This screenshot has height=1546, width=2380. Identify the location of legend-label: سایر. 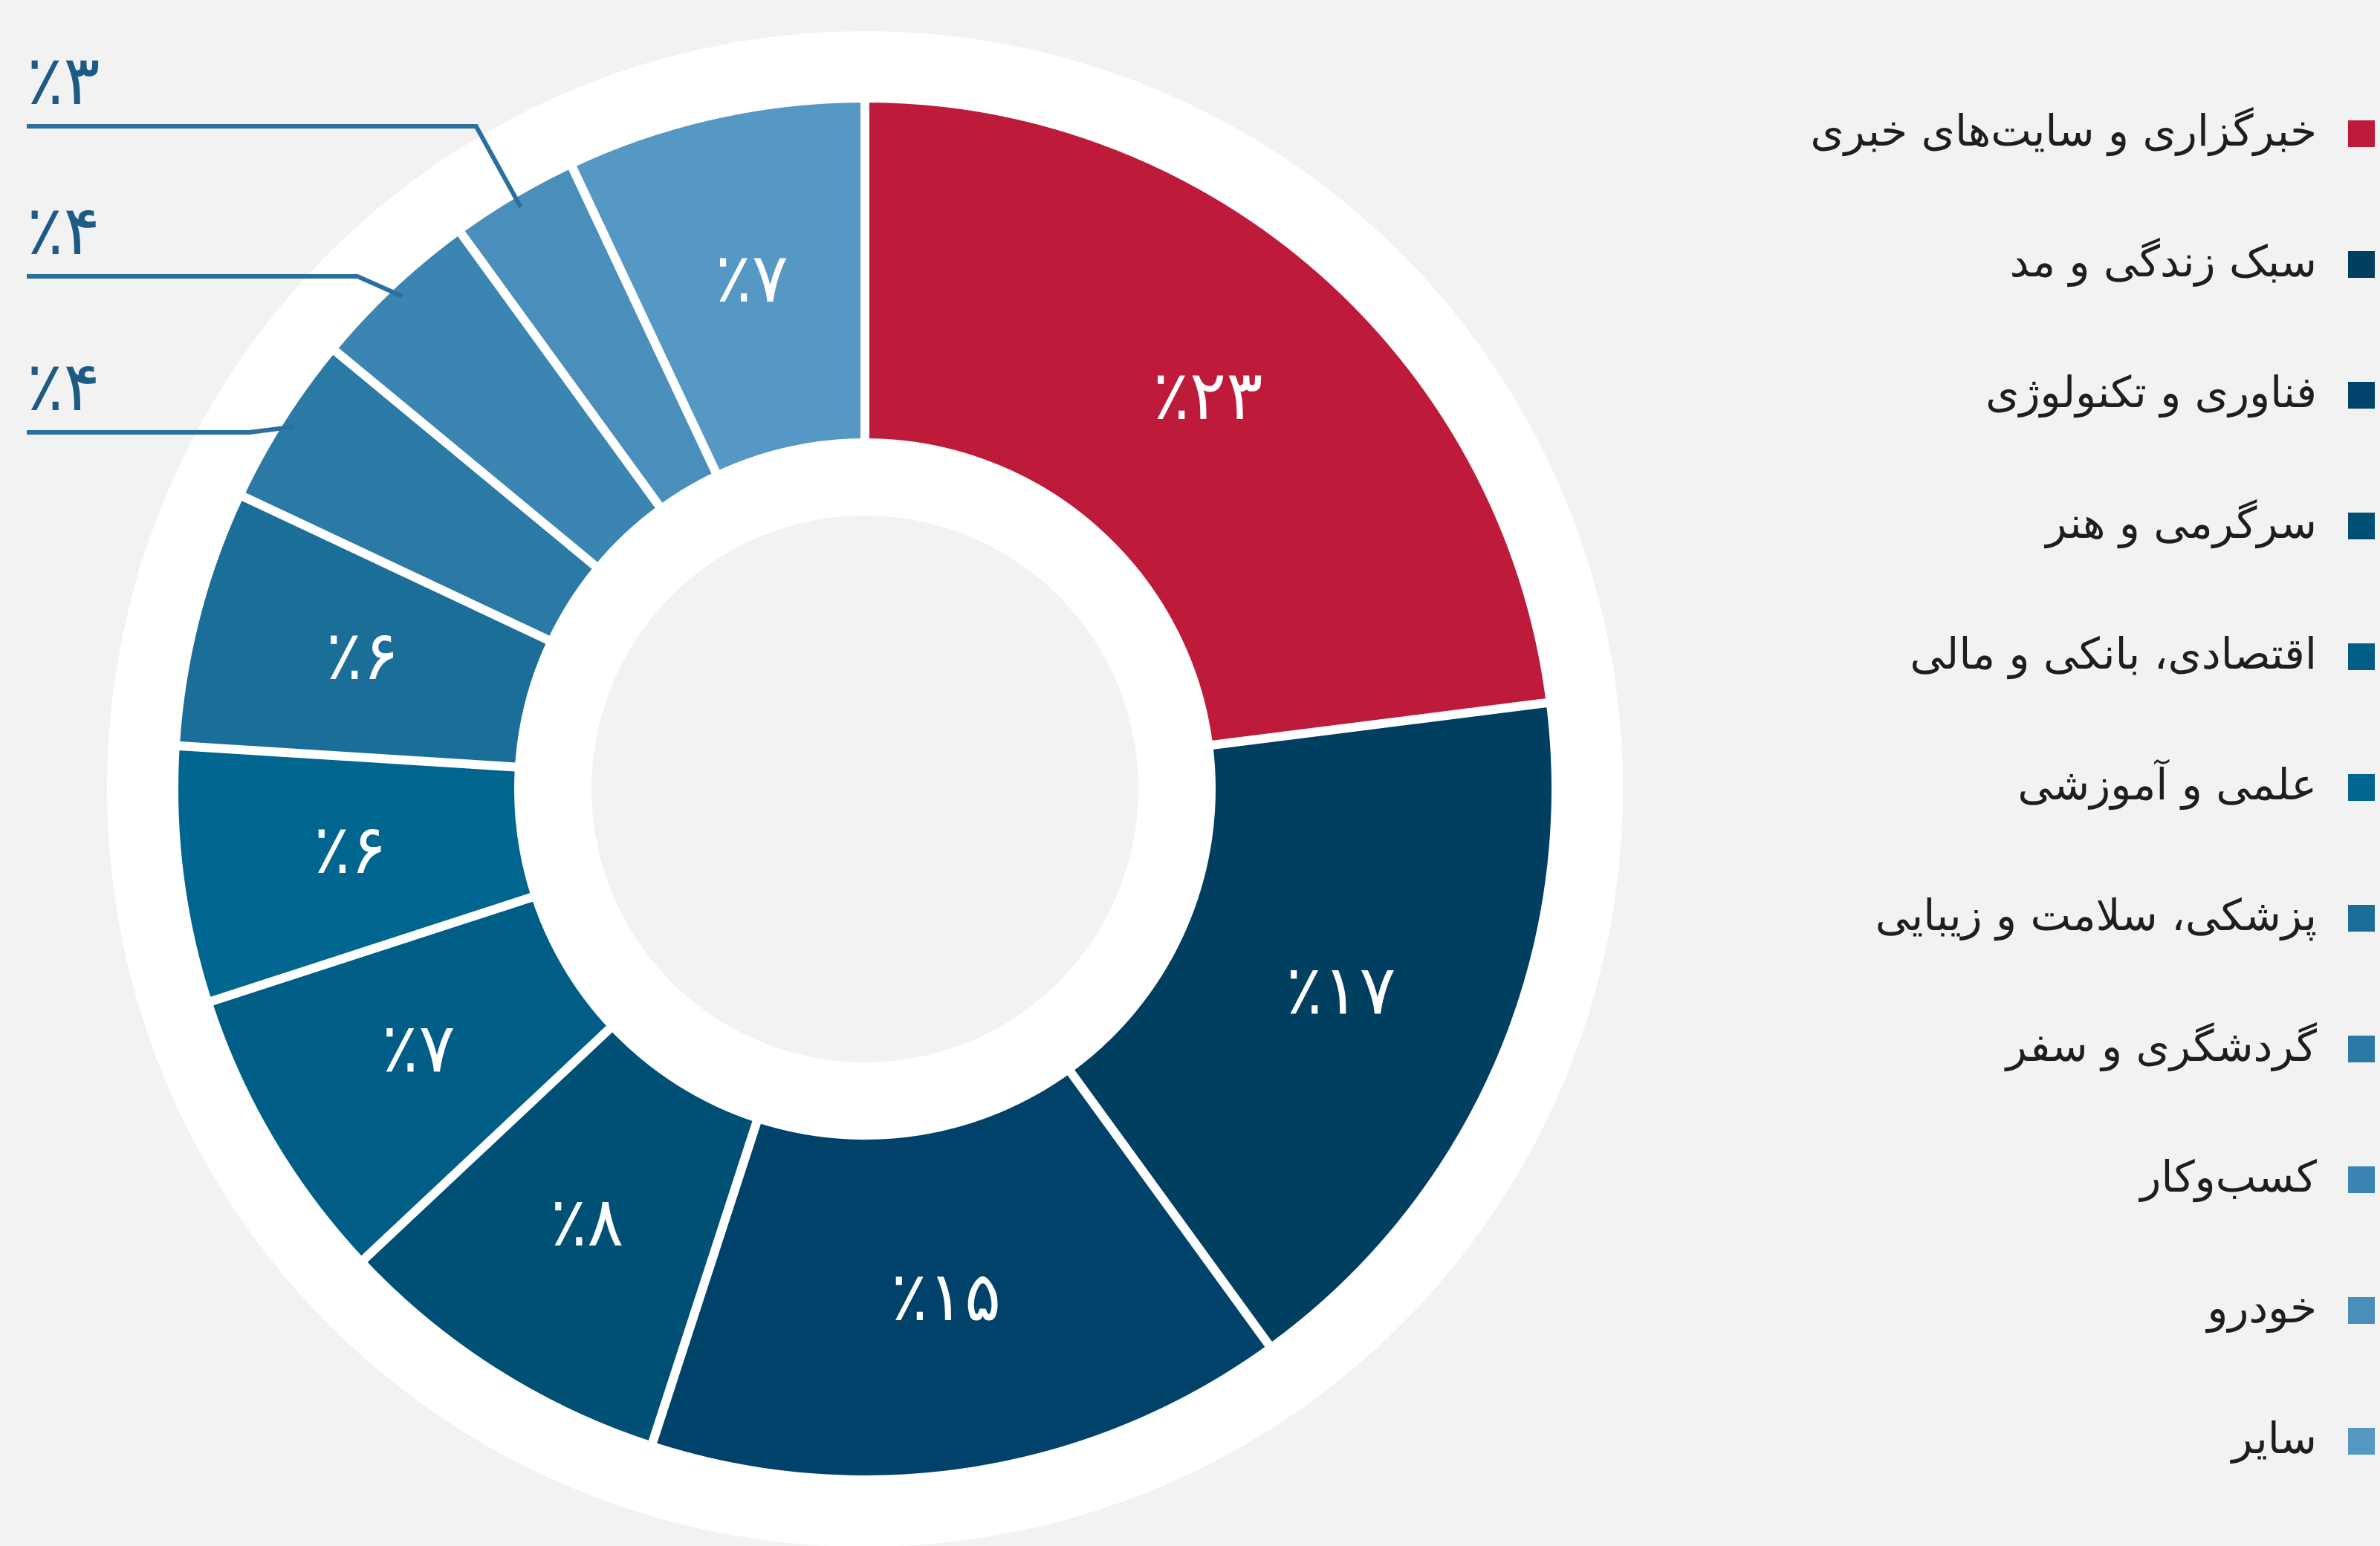
(2274, 1438).